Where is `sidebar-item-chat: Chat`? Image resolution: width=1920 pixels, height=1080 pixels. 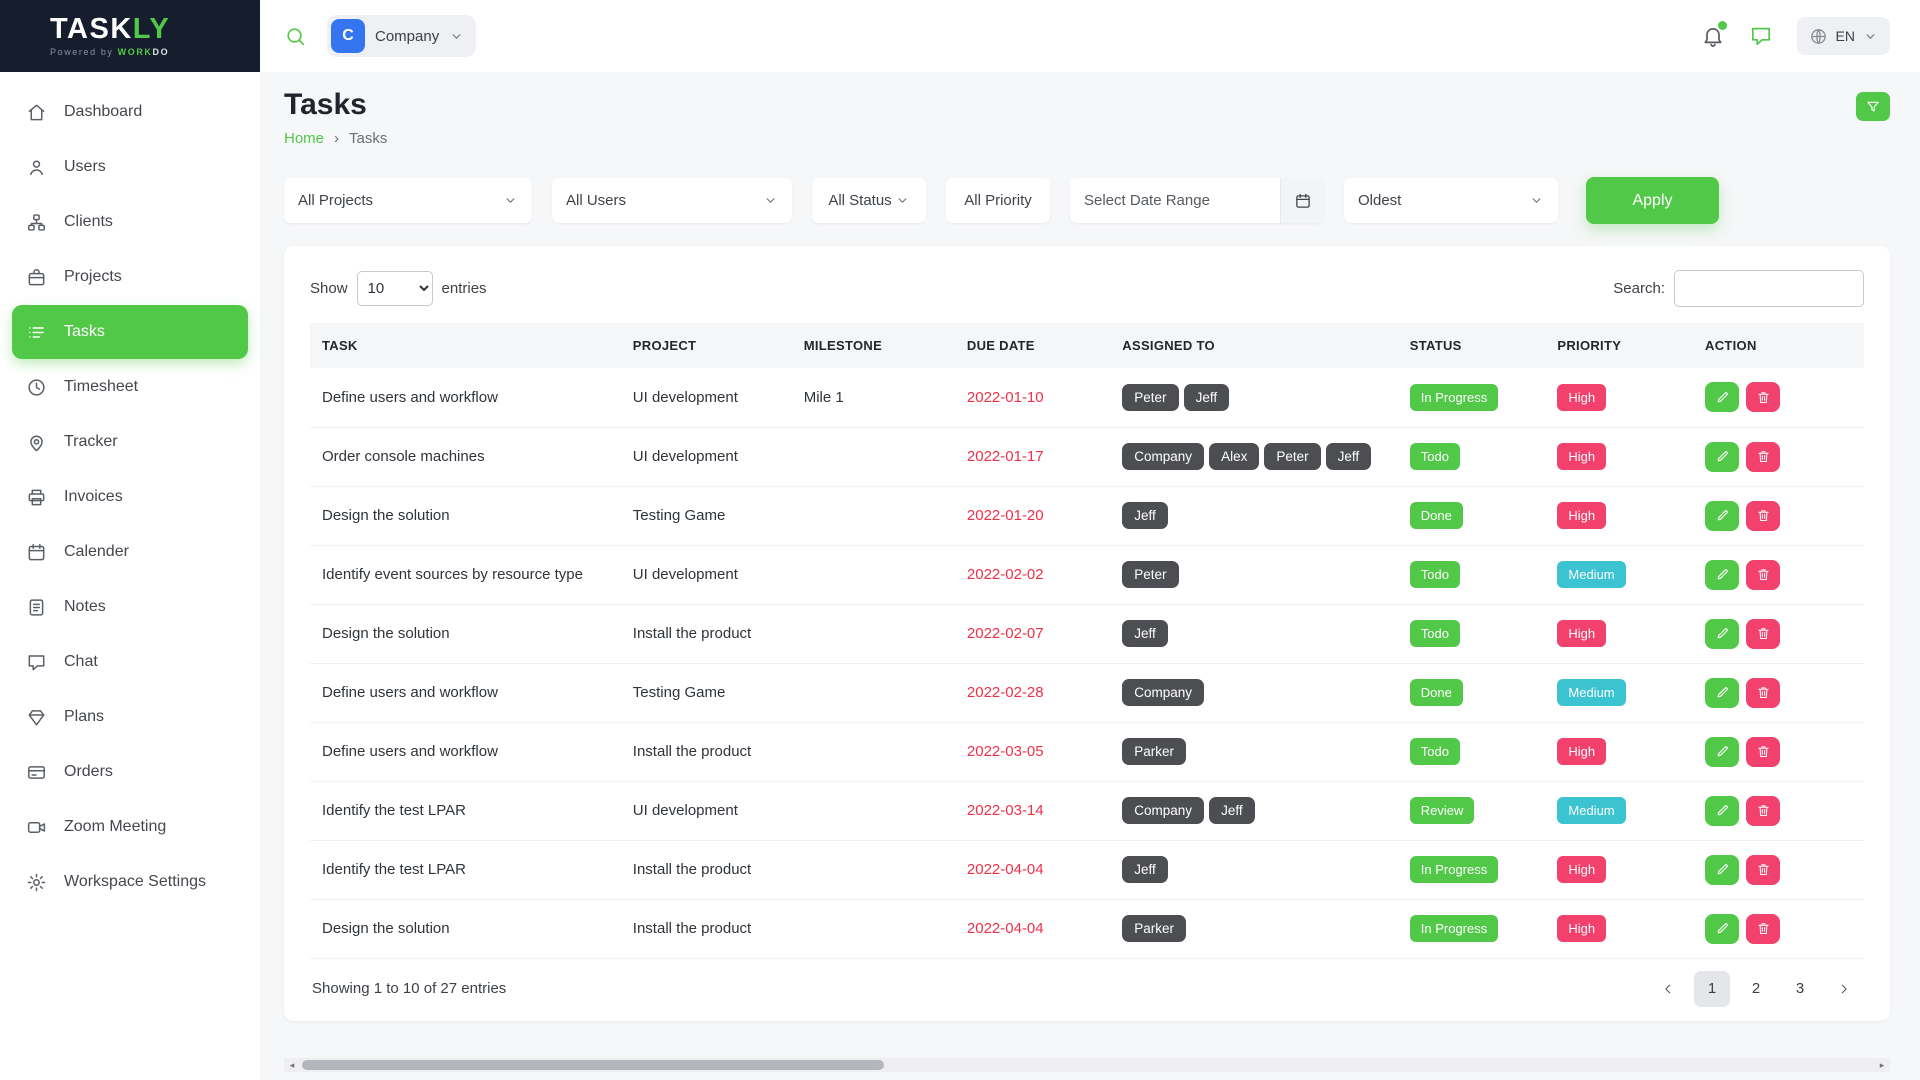
sidebar-item-chat: Chat is located at coordinates (130, 662).